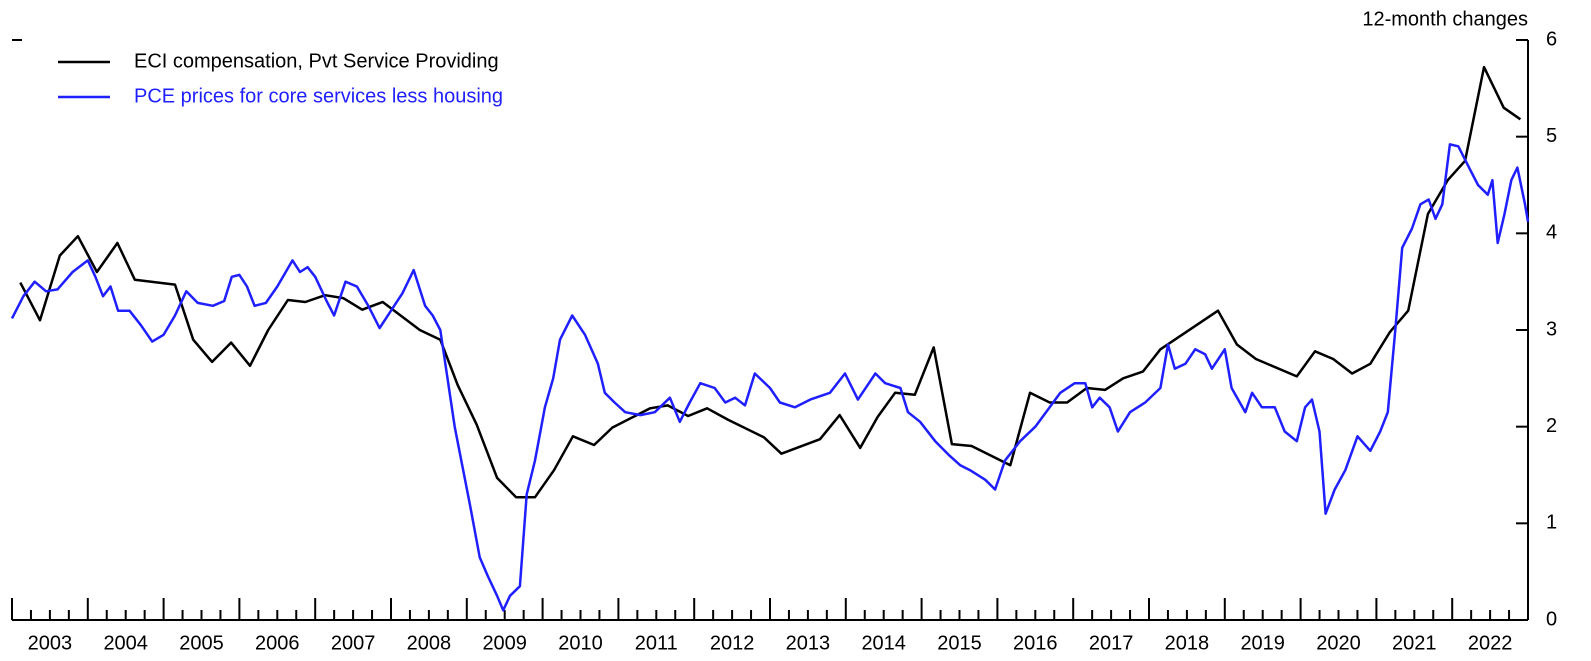 The height and width of the screenshot is (661, 1591). What do you see at coordinates (277, 643) in the screenshot?
I see `x-tick-label: 2006` at bounding box center [277, 643].